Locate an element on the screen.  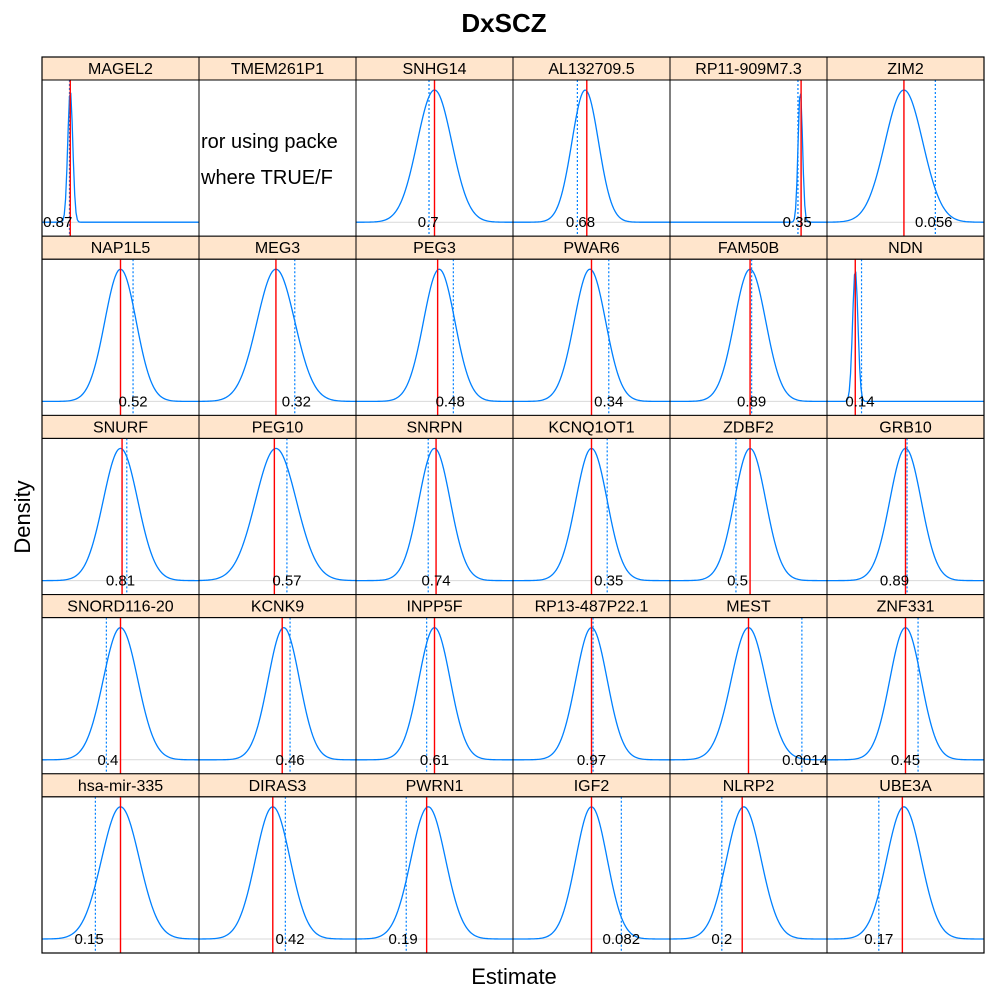
panel-ube3a: UBE3A 0.17 is located at coordinates (905, 863).